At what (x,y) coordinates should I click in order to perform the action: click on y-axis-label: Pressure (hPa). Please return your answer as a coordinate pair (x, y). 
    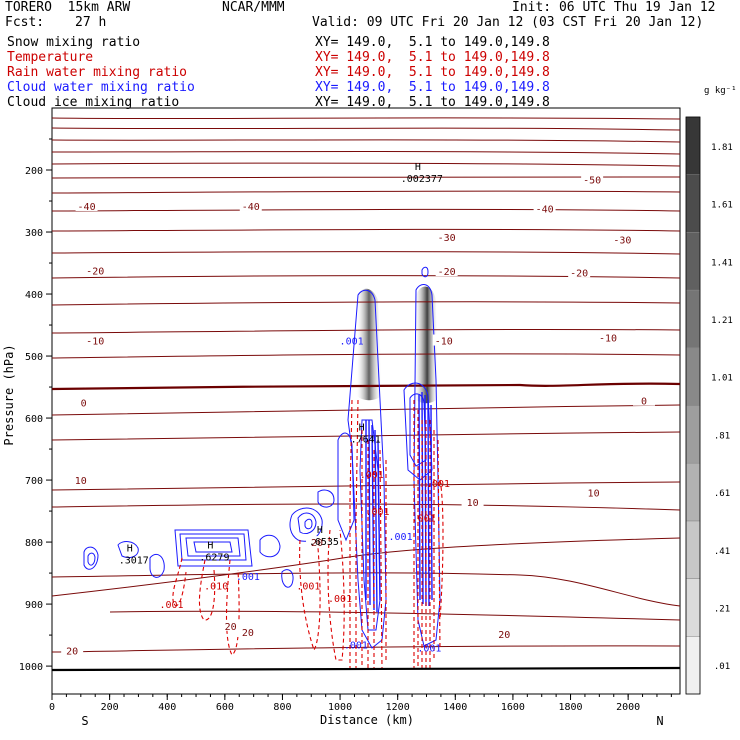
    Looking at the image, I should click on (9, 394).